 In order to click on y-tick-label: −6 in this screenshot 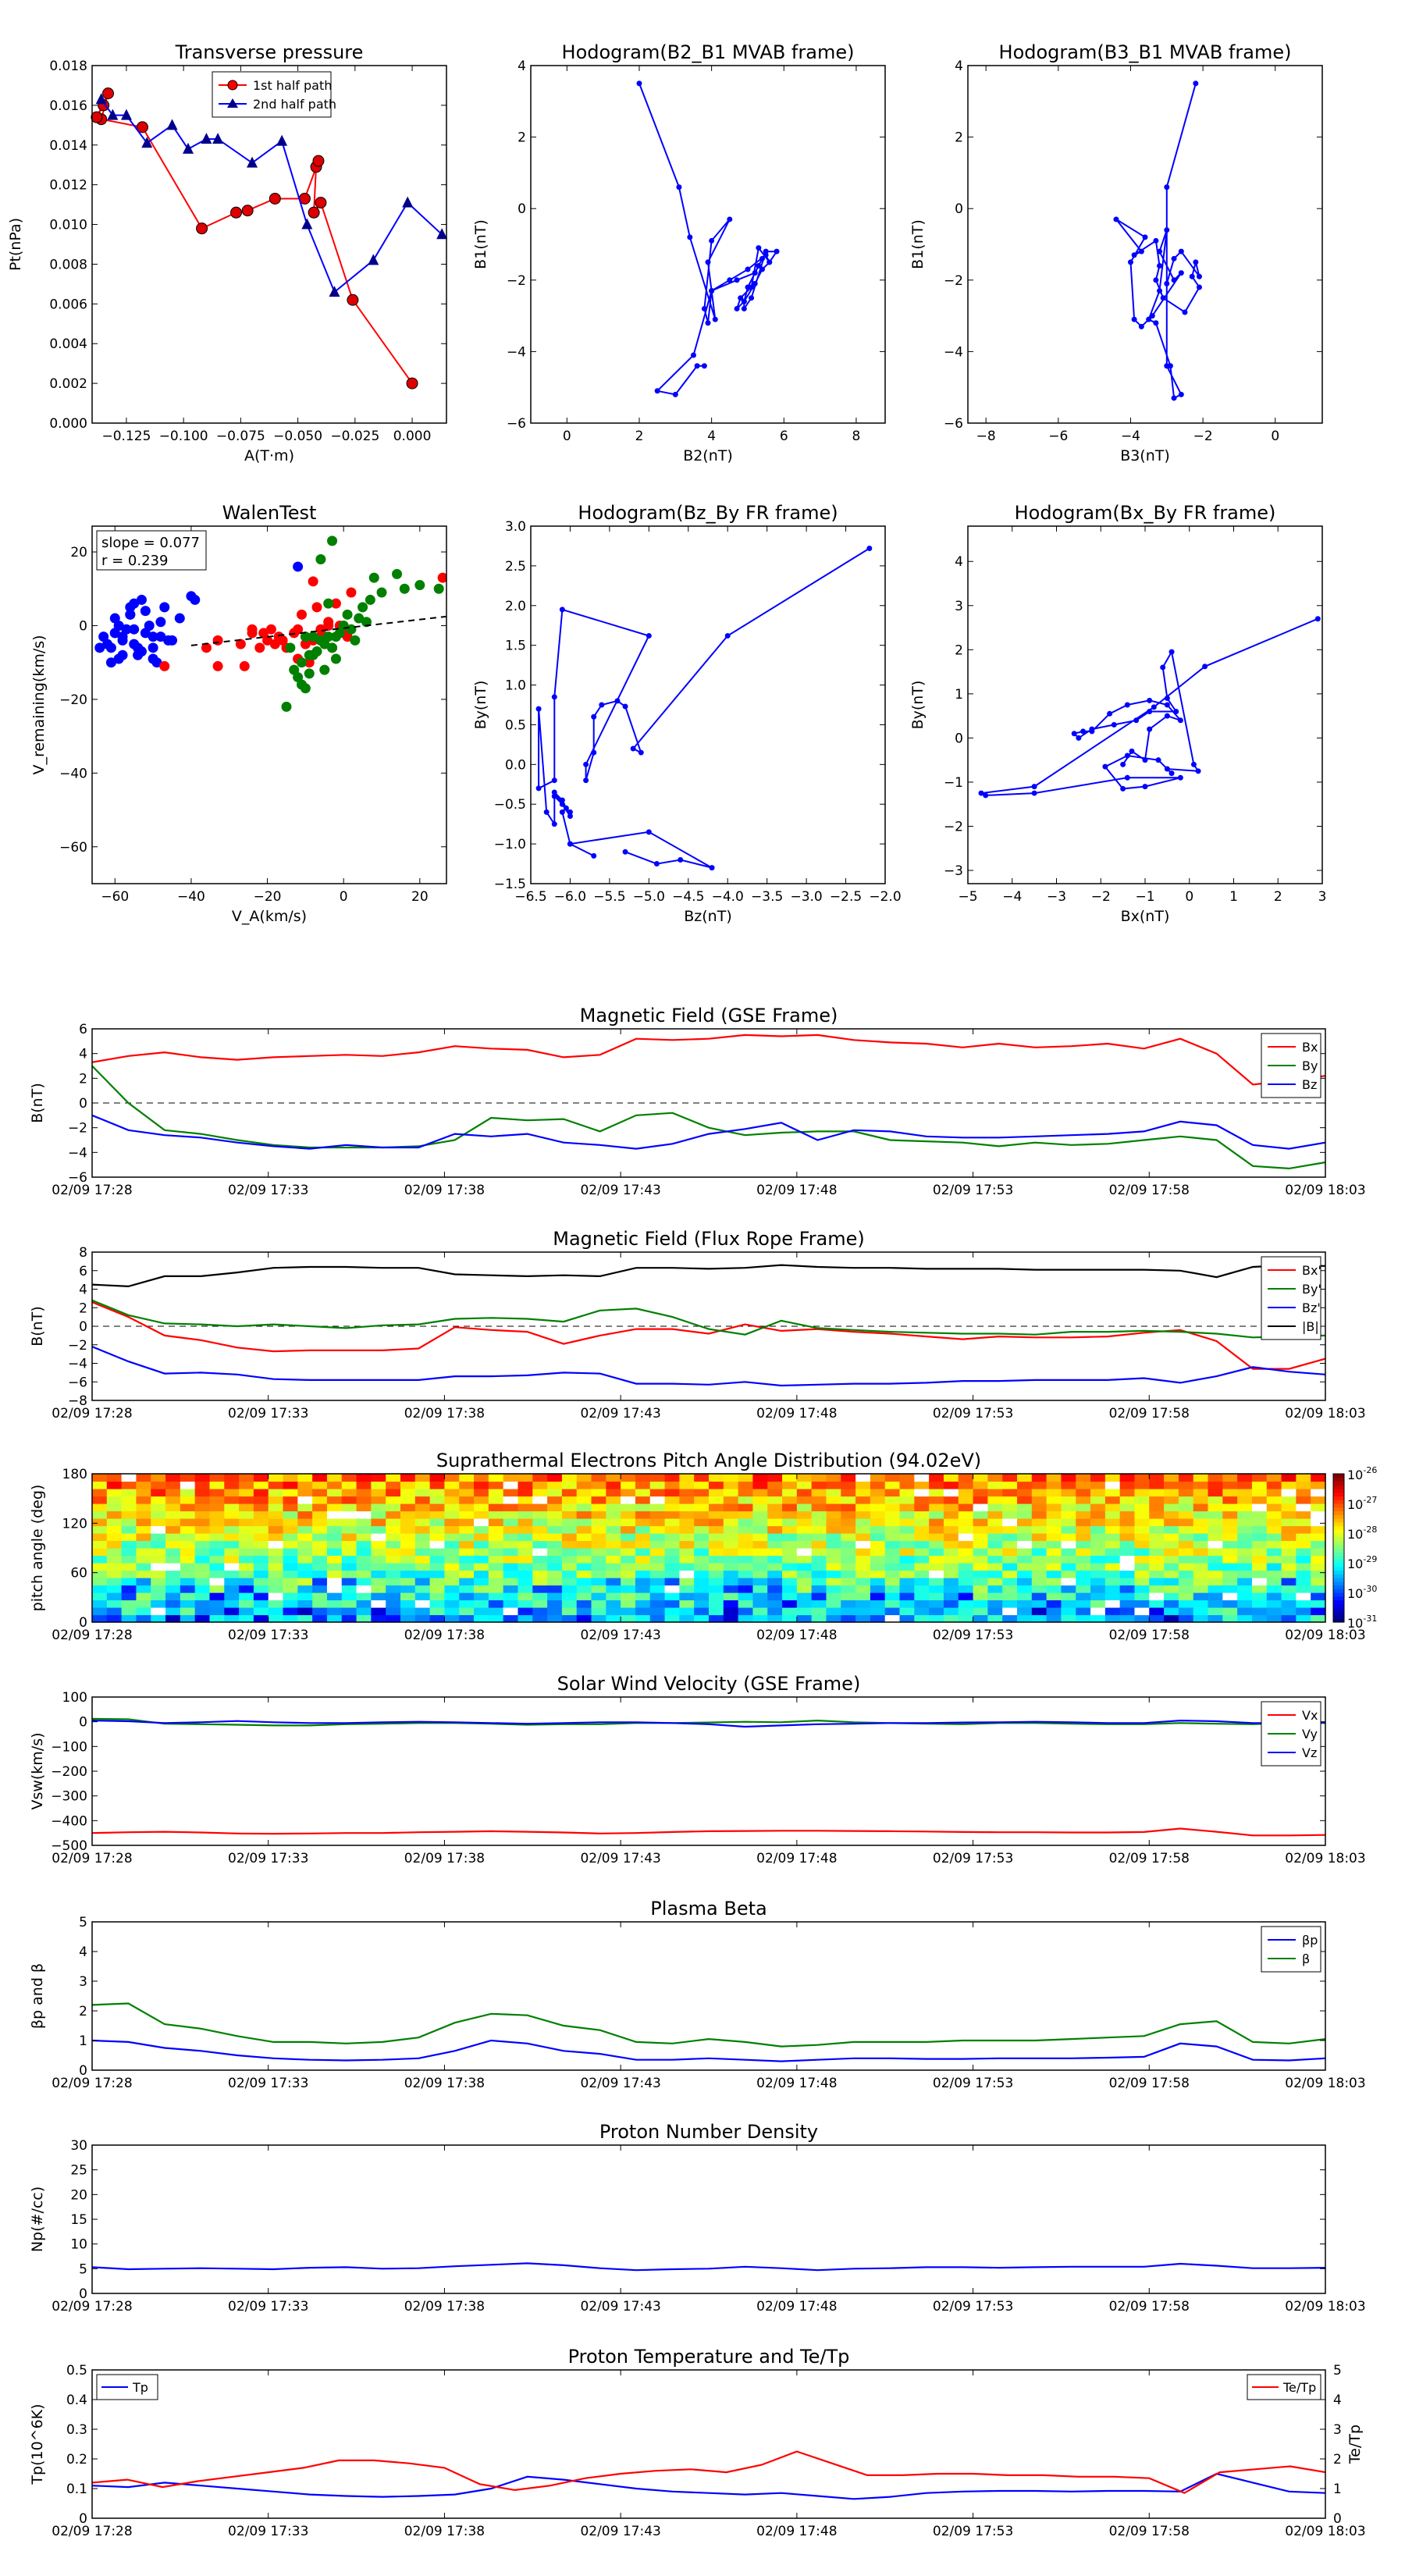, I will do `click(77, 1382)`.